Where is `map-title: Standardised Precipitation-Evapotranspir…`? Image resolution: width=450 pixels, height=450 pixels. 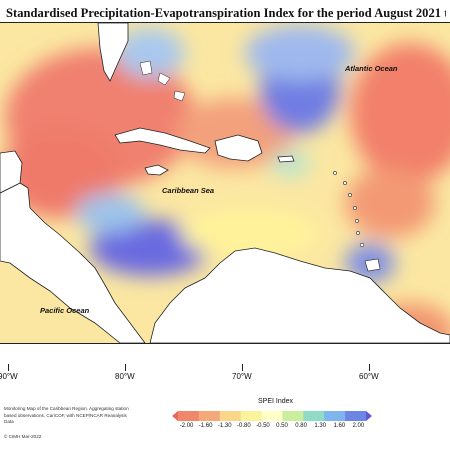 map-title: Standardised Precipitation-Evapotranspir… is located at coordinates (226, 13).